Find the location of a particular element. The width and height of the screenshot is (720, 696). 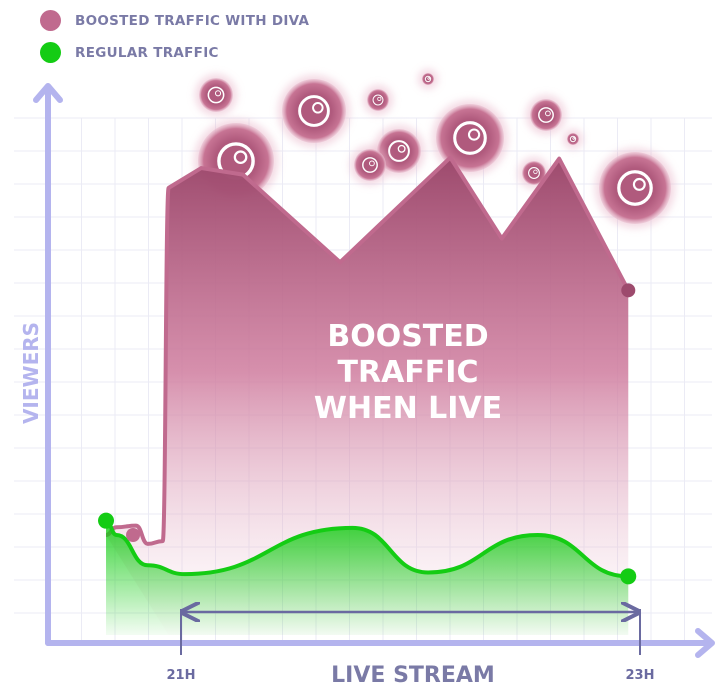

x-tick-label-23h: 23H is located at coordinates (640, 675).